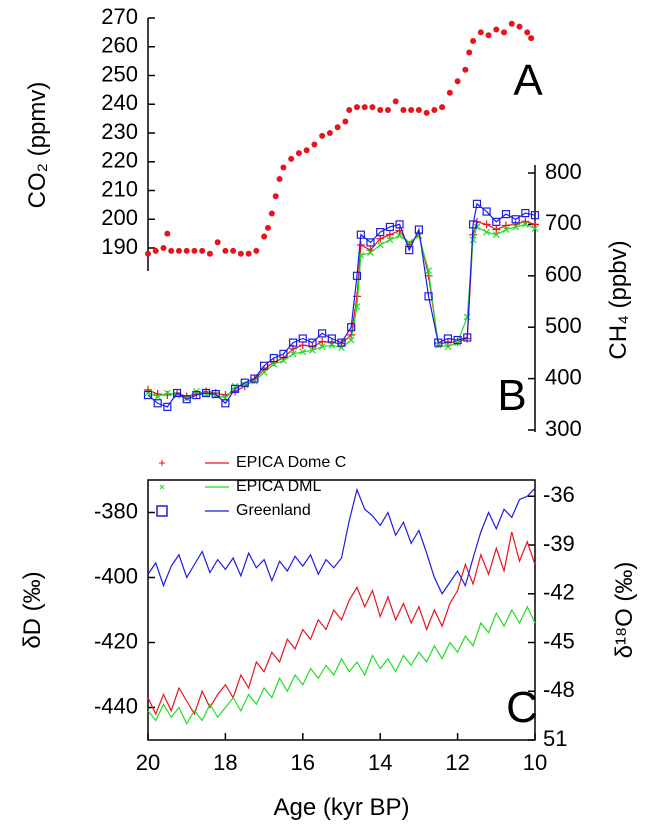 The height and width of the screenshot is (830, 656). Describe the element at coordinates (240, 486) in the screenshot. I see `legend-item: EPICA DML` at that location.